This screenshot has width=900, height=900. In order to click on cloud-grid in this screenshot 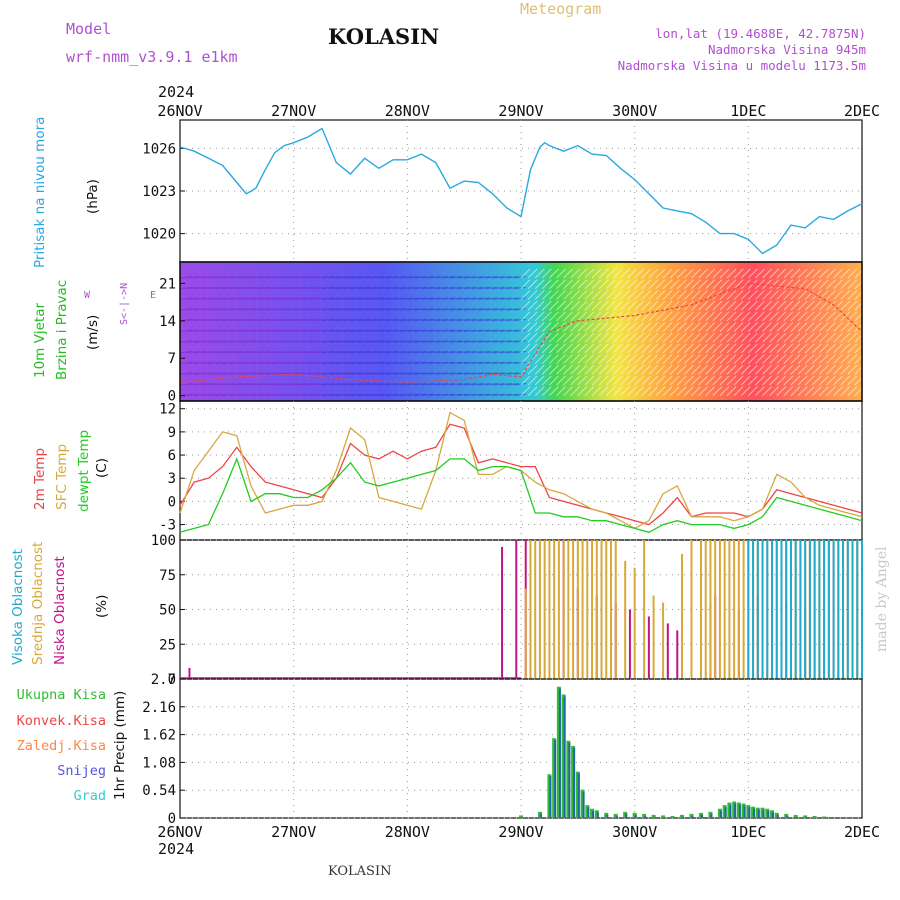, I will do `click(521, 609)`.